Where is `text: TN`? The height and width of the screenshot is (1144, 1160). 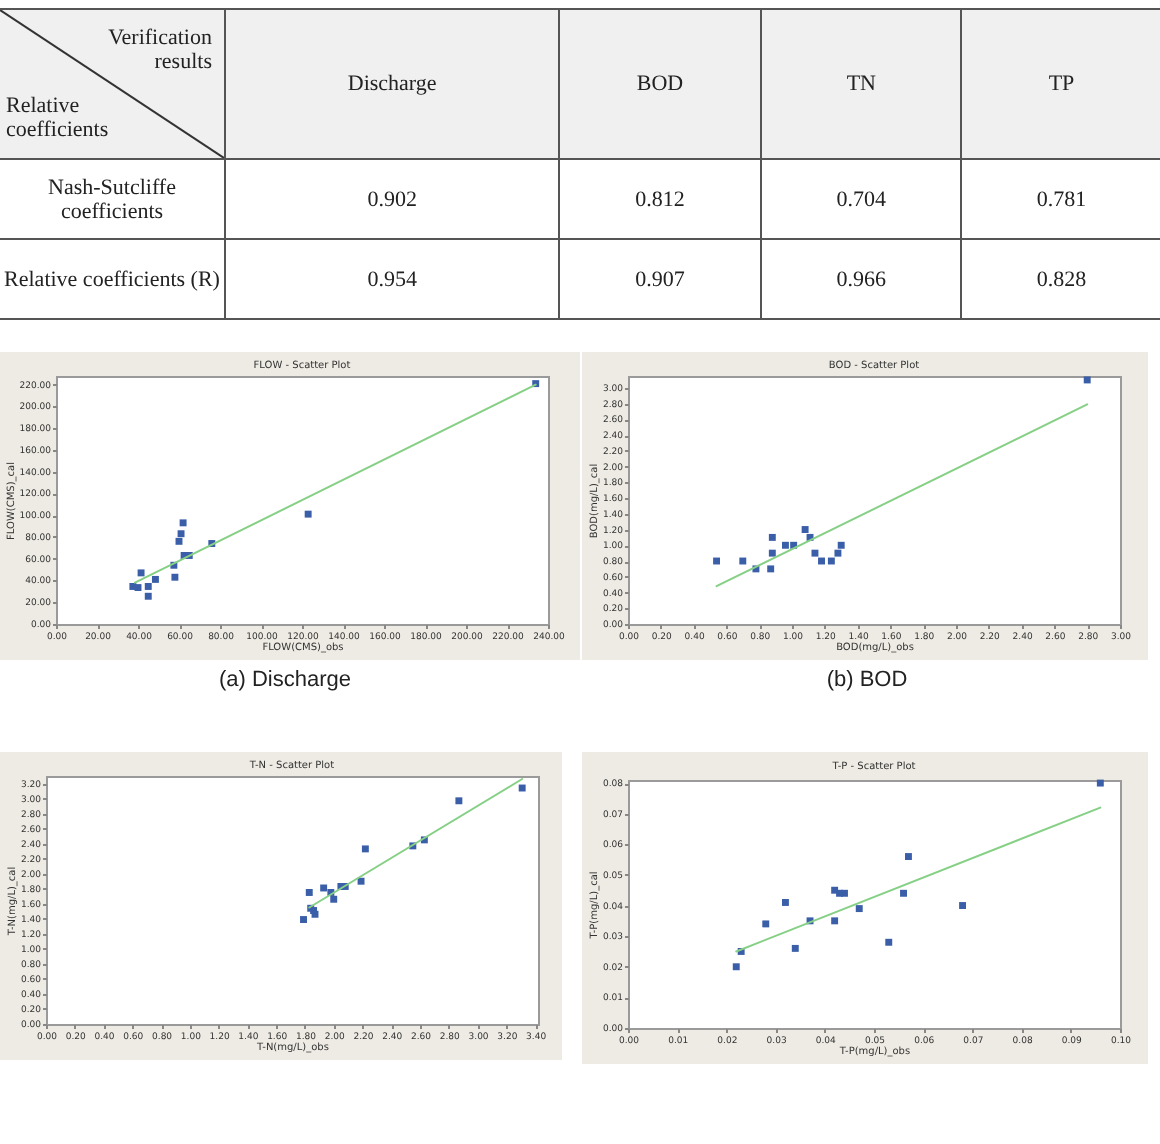
text: TN is located at coordinates (861, 84).